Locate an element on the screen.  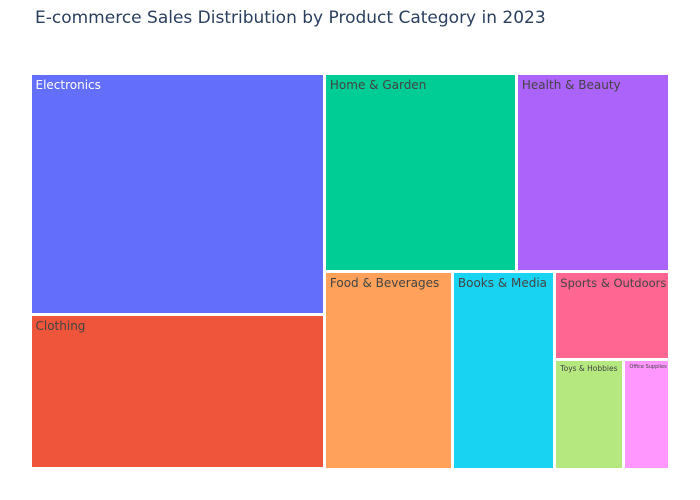
tile-clothing: Clothing is located at coordinates (177, 391).